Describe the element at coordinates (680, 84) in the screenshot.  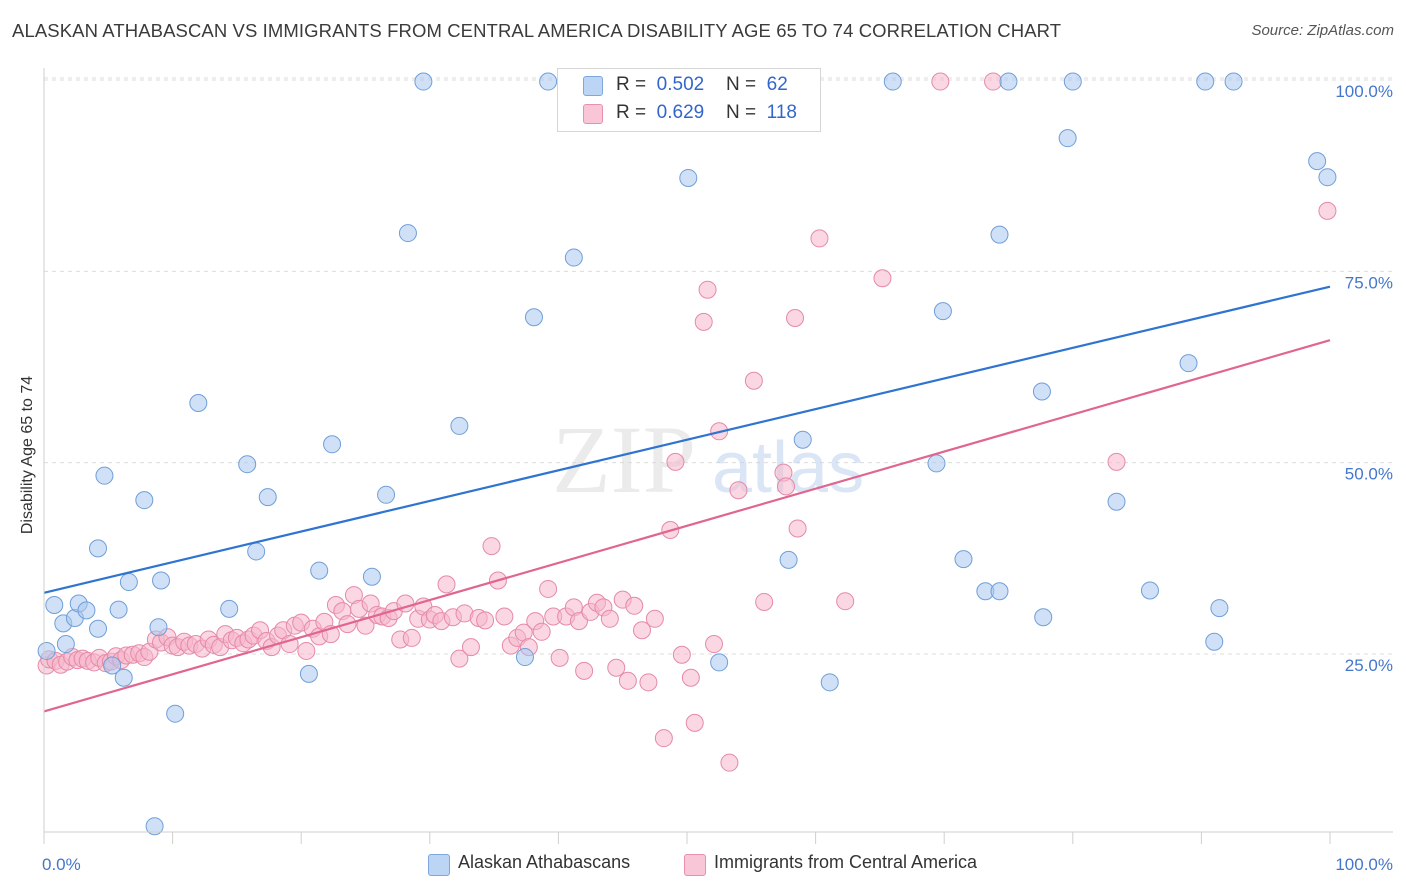
I see `legend-r-value: 0.502` at that location.